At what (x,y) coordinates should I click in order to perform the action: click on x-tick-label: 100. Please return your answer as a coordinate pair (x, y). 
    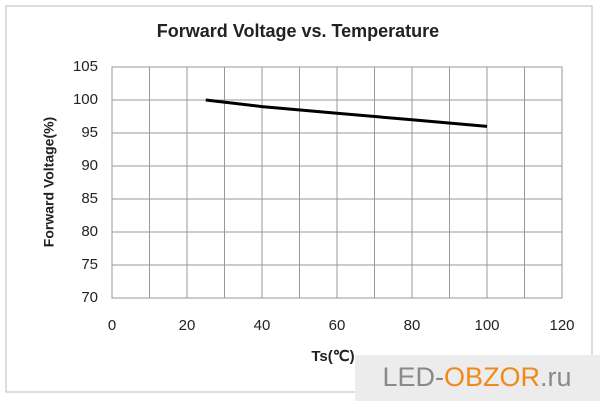
    Looking at the image, I should click on (486, 325).